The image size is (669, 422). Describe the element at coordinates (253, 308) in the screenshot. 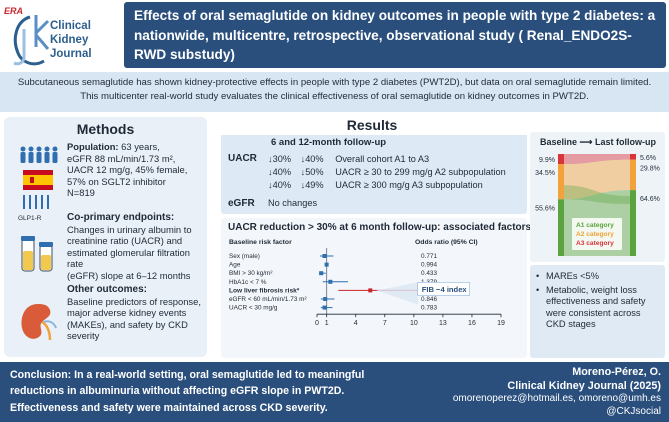

I see `forest-factor-label: UACR < 30 mg/g` at that location.